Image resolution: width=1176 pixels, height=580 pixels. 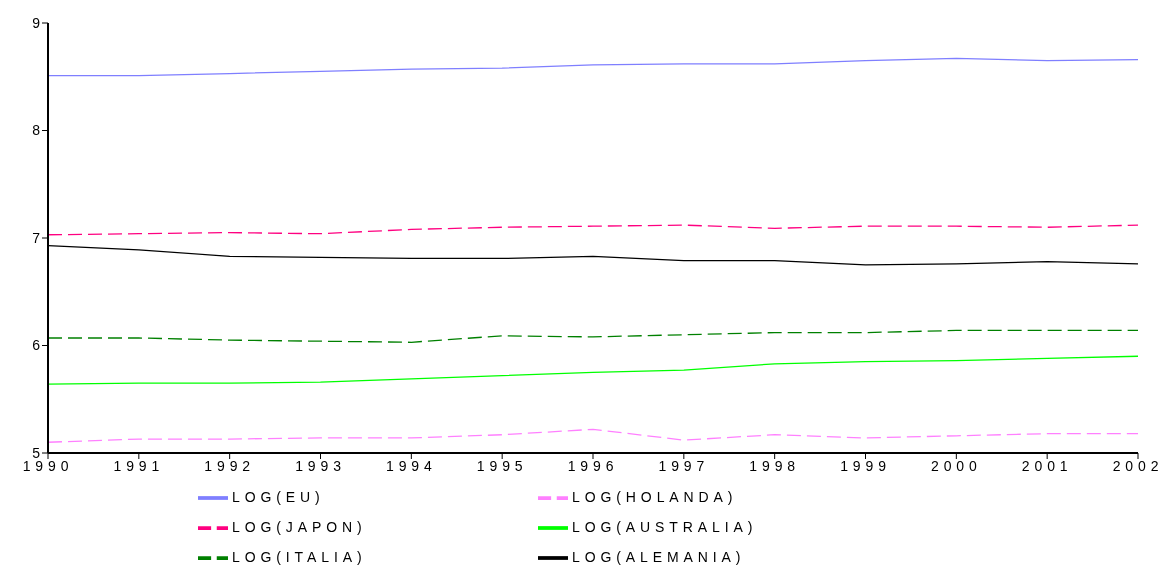 What do you see at coordinates (865, 465) in the screenshot?
I see `x-tick-label: 1999` at bounding box center [865, 465].